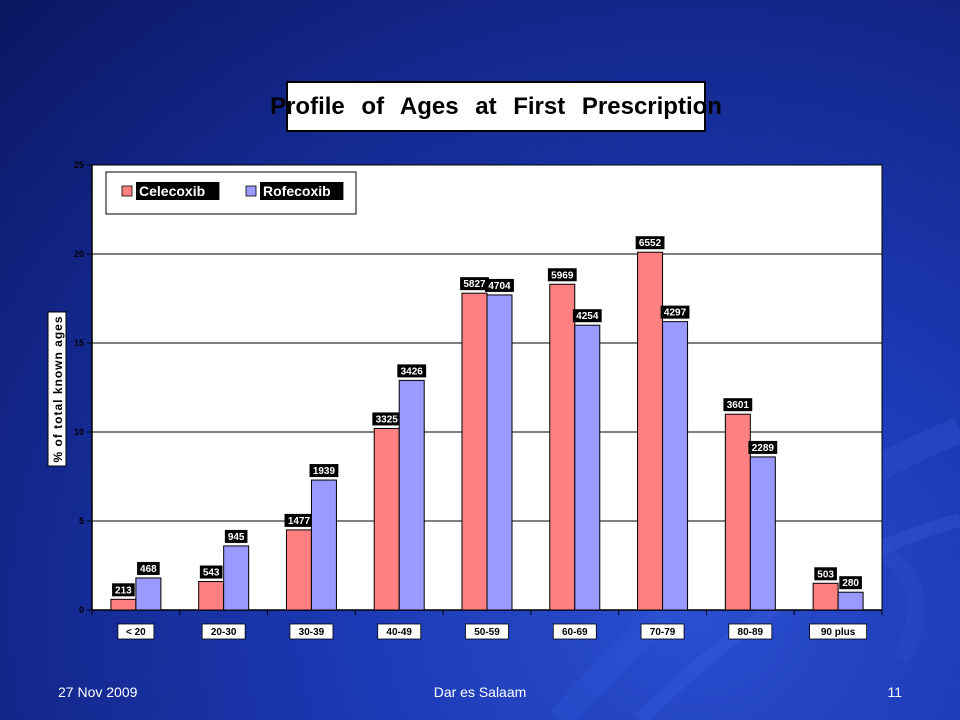  I want to click on data-label: 3426, so click(412, 371).